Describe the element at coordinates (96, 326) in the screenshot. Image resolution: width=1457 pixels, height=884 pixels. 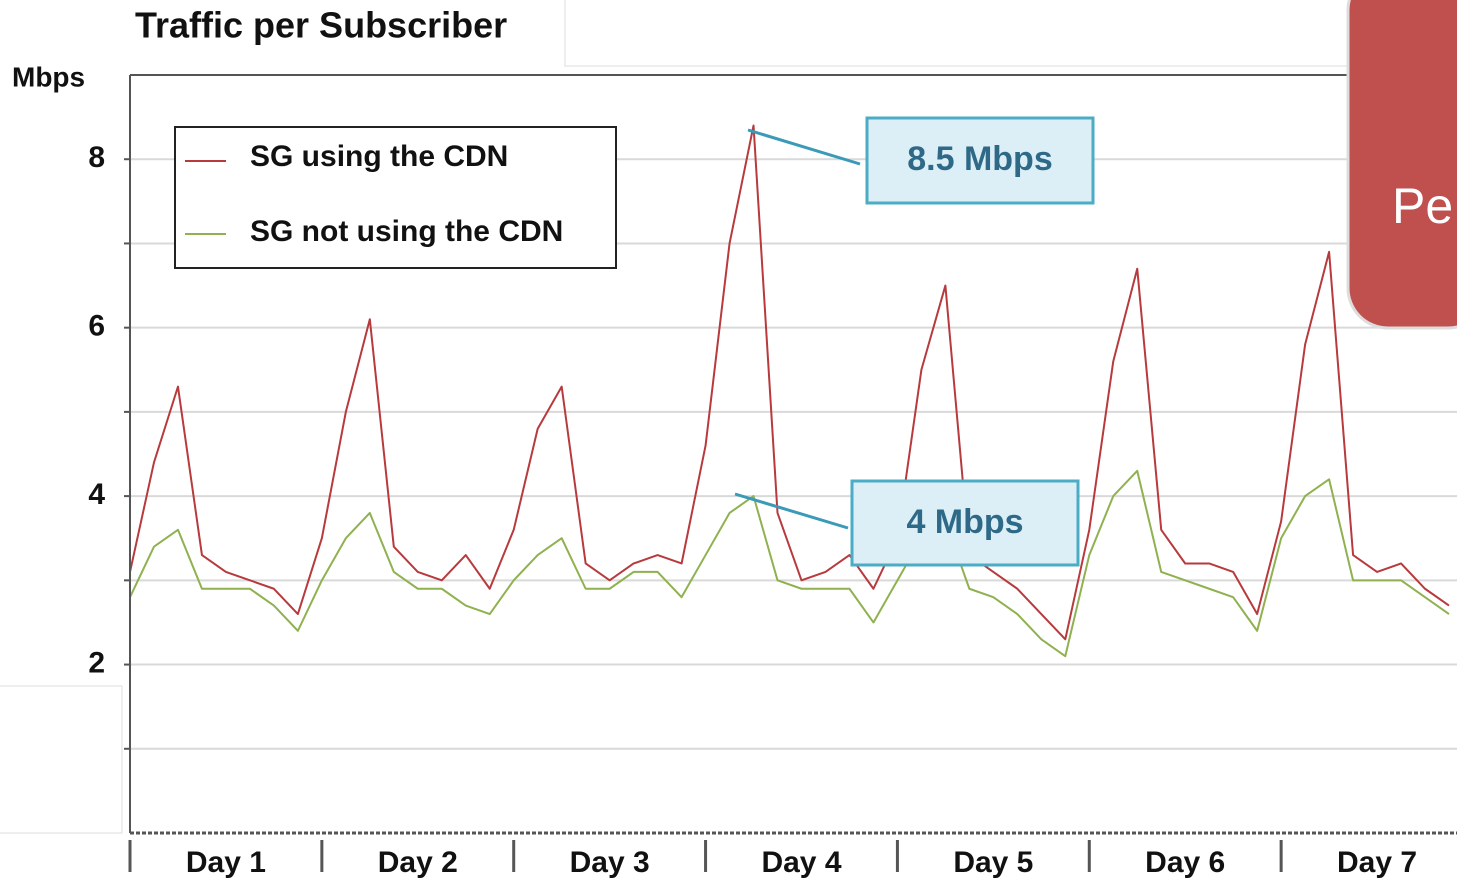
I see `y-tick-label: 6` at that location.